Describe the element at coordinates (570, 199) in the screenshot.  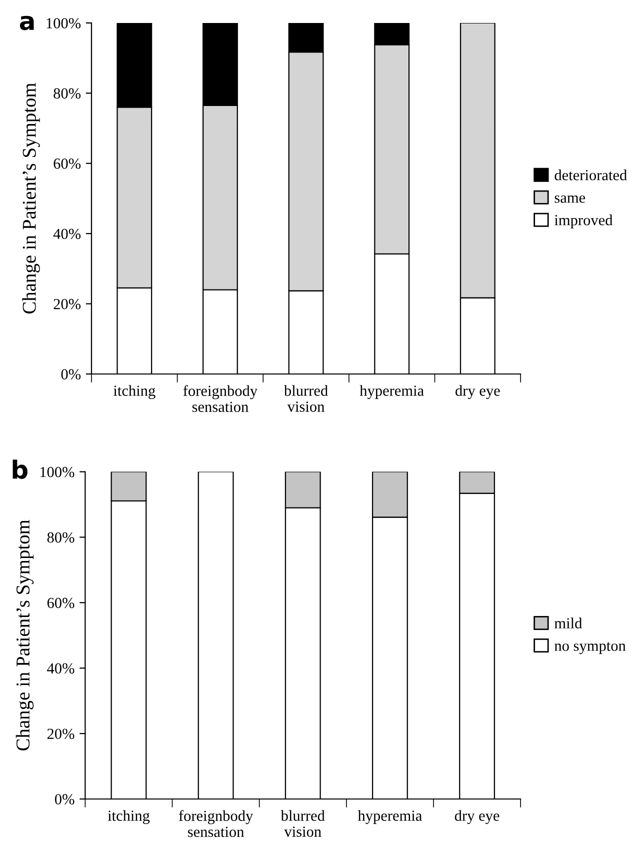
I see `legend-label: same` at that location.